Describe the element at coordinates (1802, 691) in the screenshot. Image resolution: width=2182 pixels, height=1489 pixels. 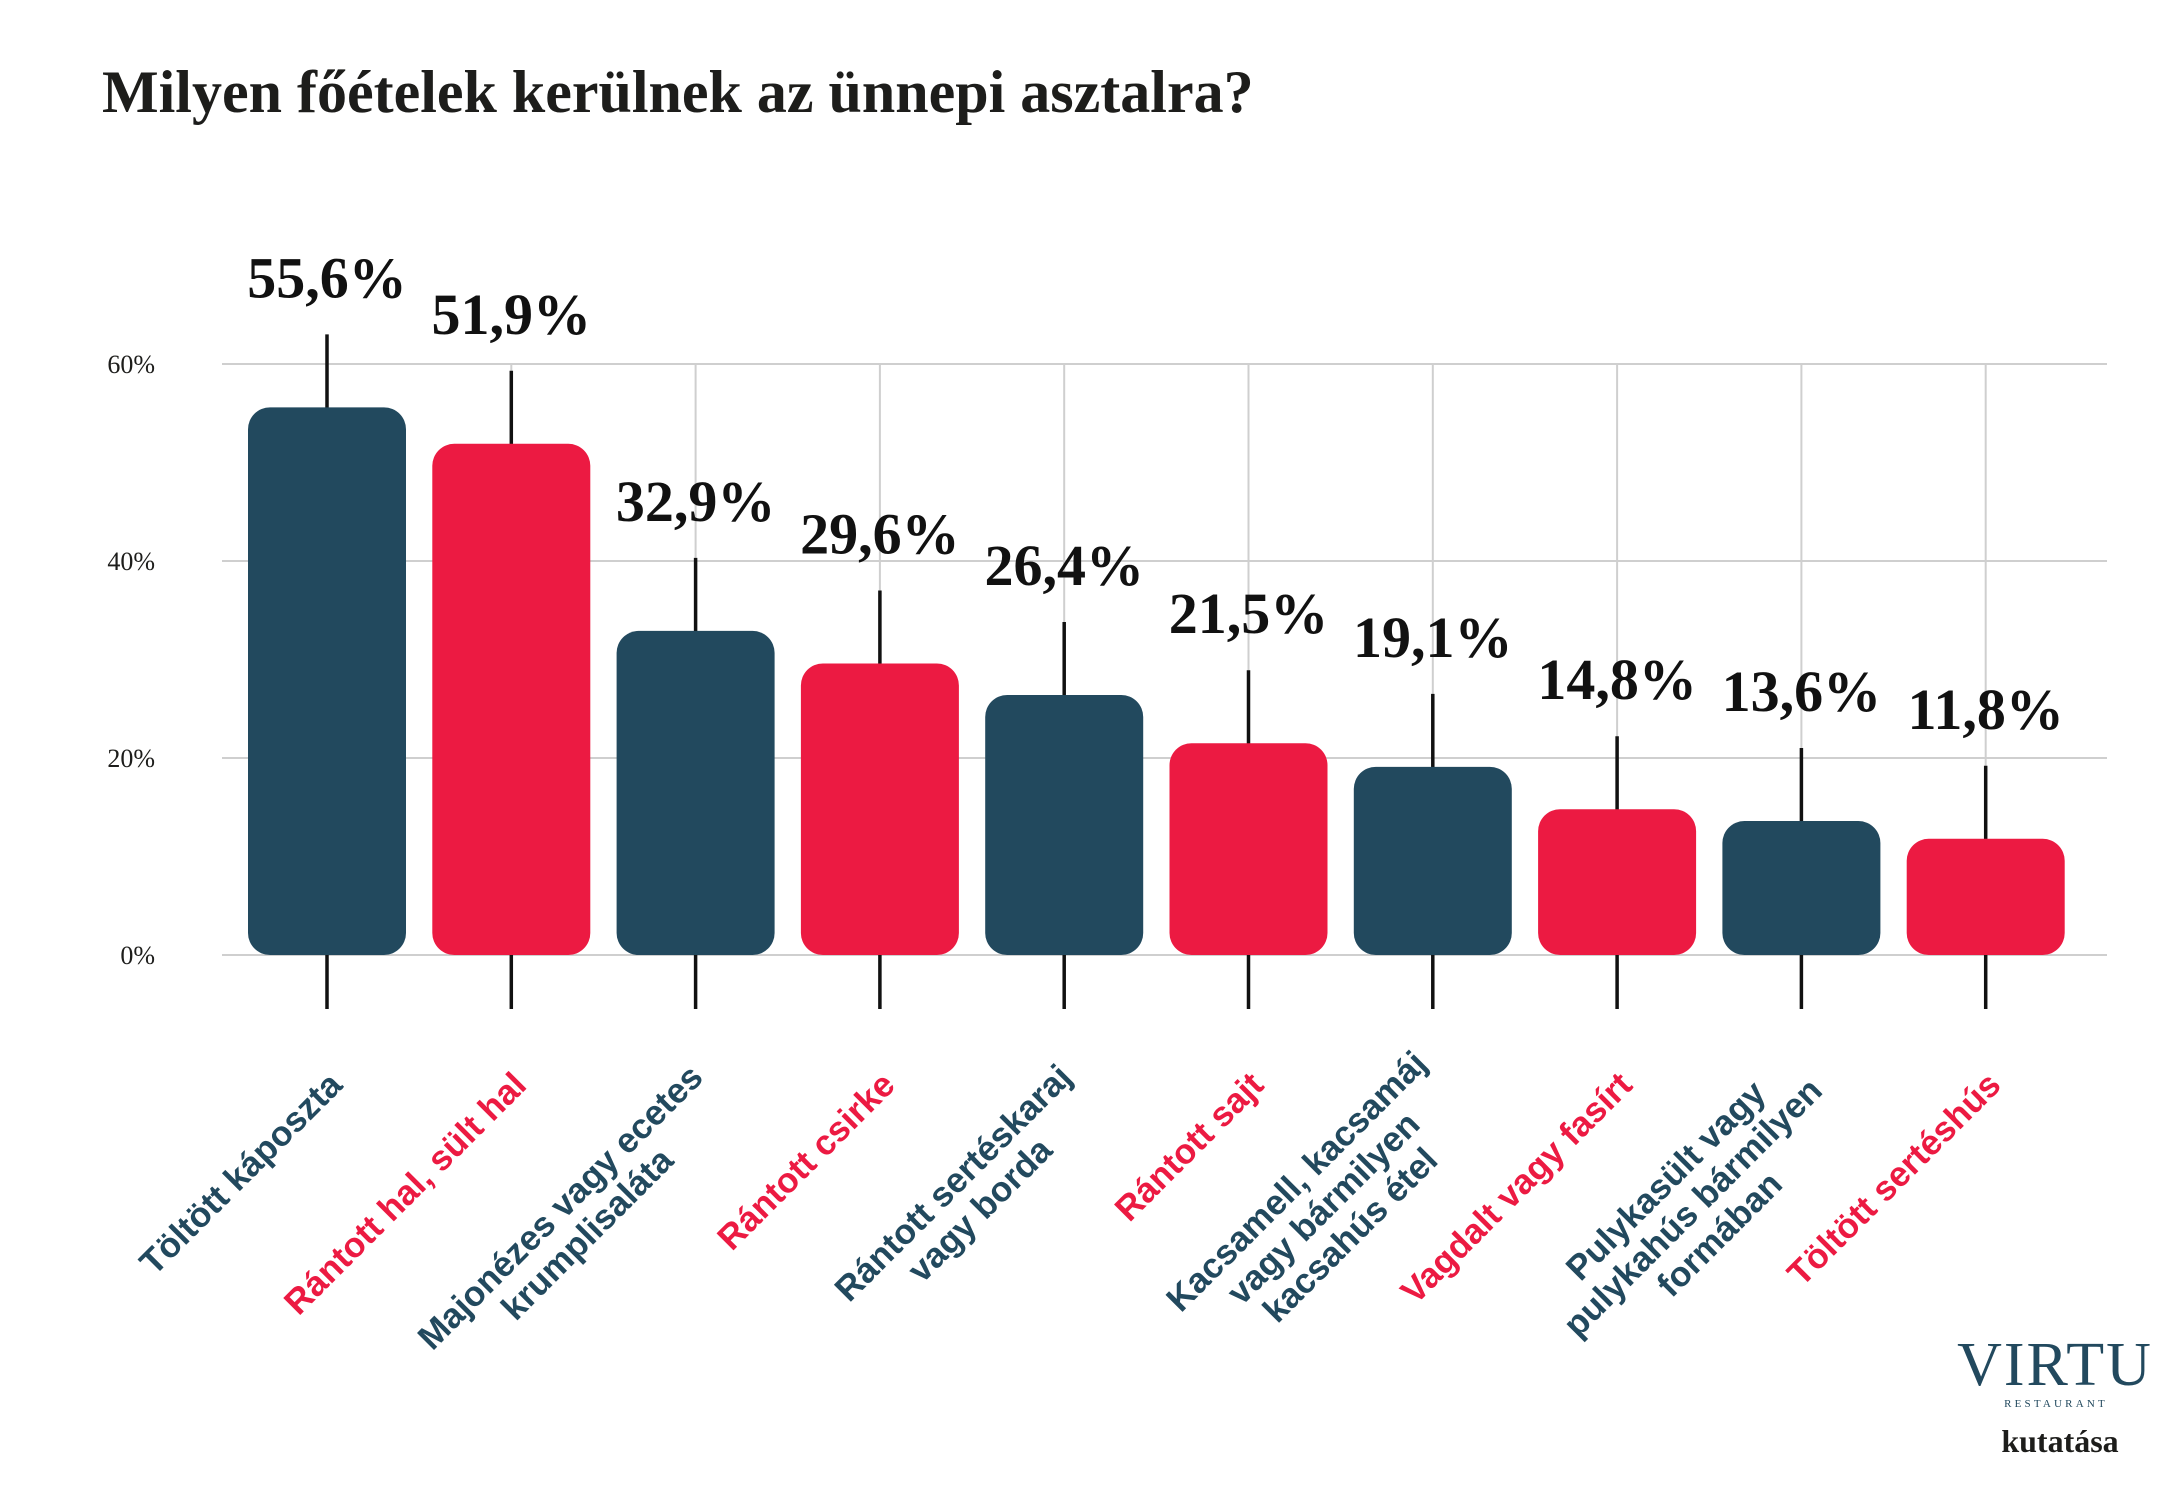
I see `value-label: 13,6%` at that location.